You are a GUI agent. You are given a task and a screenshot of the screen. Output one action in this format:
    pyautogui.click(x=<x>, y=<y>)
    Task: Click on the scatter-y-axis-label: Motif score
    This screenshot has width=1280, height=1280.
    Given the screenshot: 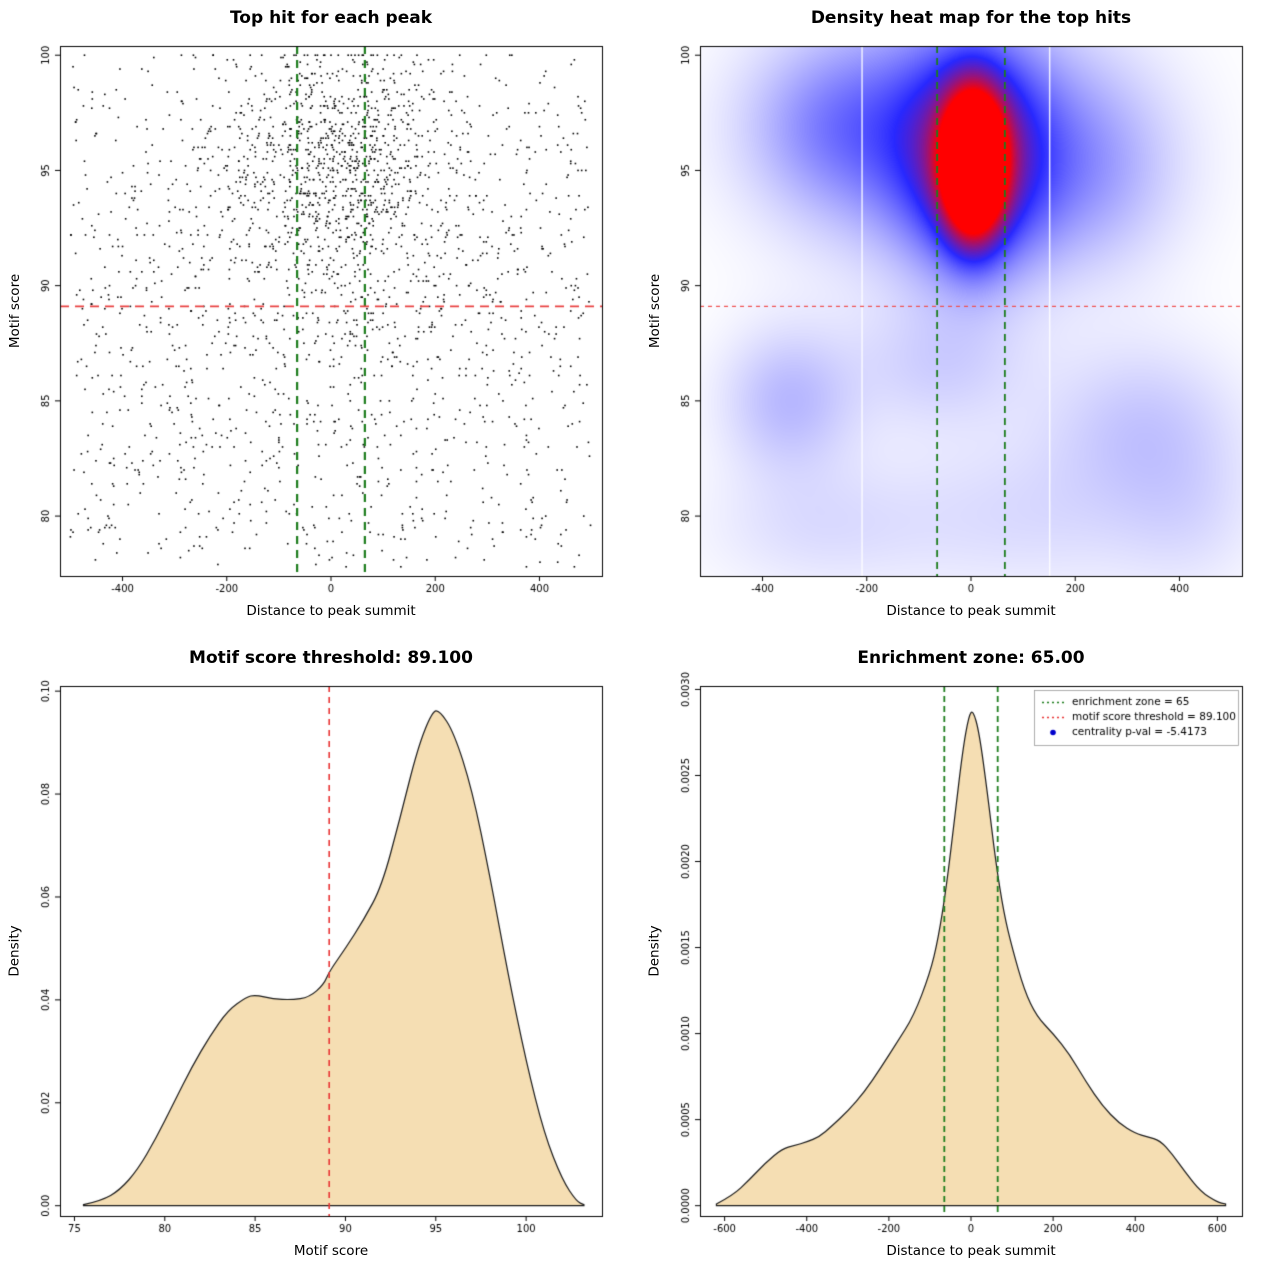 What is the action you would take?
    pyautogui.click(x=15, y=311)
    